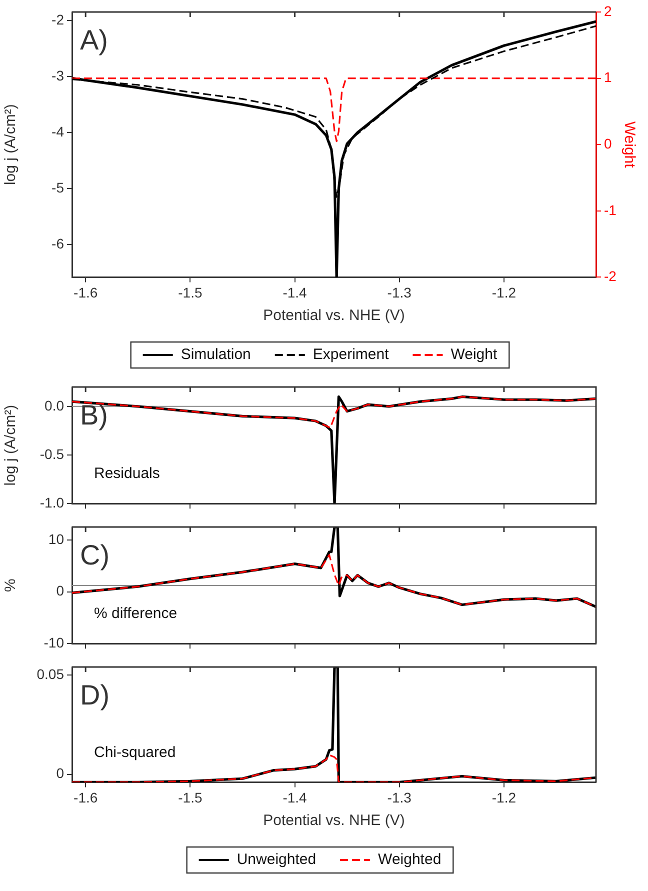 The width and height of the screenshot is (648, 891). Describe the element at coordinates (58, 19) in the screenshot. I see `y-tick-label: -2` at that location.